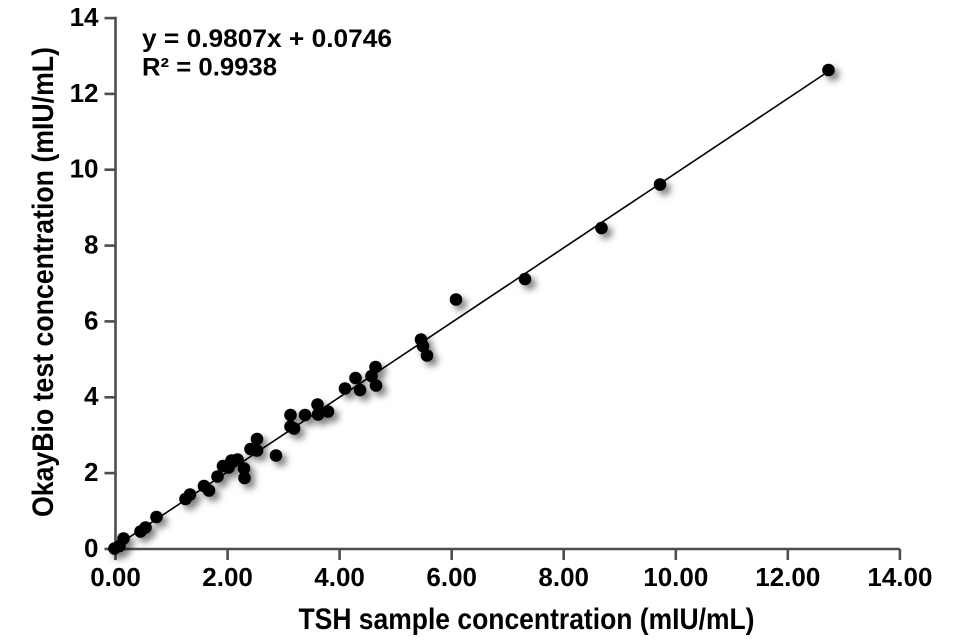 This screenshot has width=964, height=640. What do you see at coordinates (91, 472) in the screenshot?
I see `svg-text: 2` at bounding box center [91, 472].